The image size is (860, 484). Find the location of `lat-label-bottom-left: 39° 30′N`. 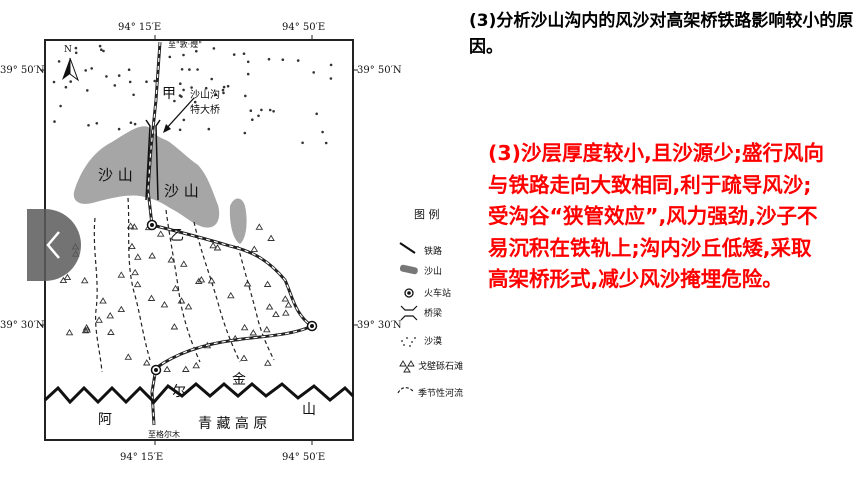

lat-label-bottom-left: 39° 30′N is located at coordinates (22, 325).